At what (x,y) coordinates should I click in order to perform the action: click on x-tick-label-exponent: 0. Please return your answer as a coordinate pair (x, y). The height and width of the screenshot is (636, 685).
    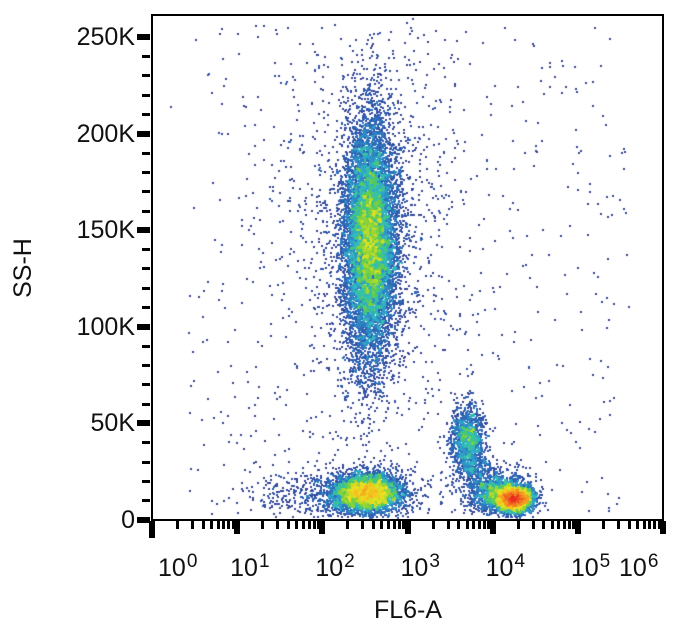
    Looking at the image, I should click on (192, 561).